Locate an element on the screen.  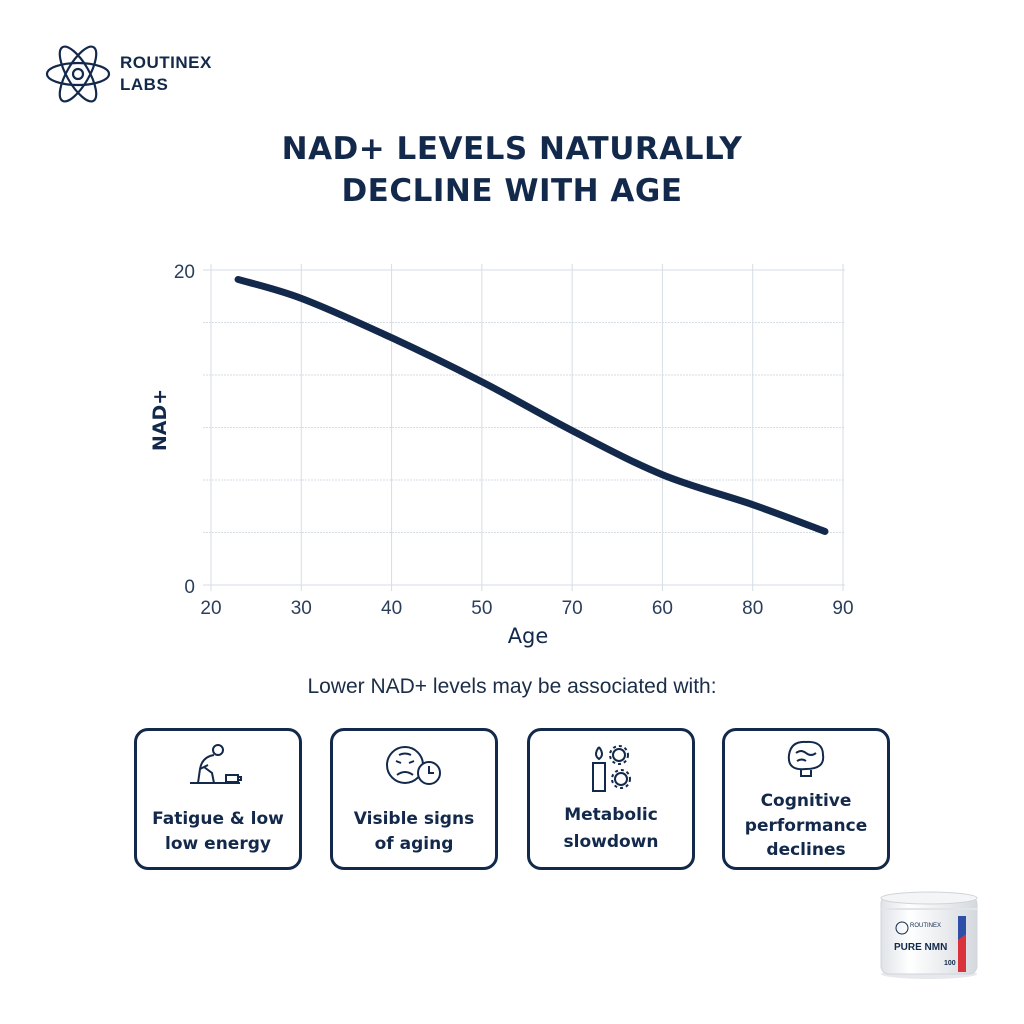
brand-line1: ROUTINEX is located at coordinates (166, 62).